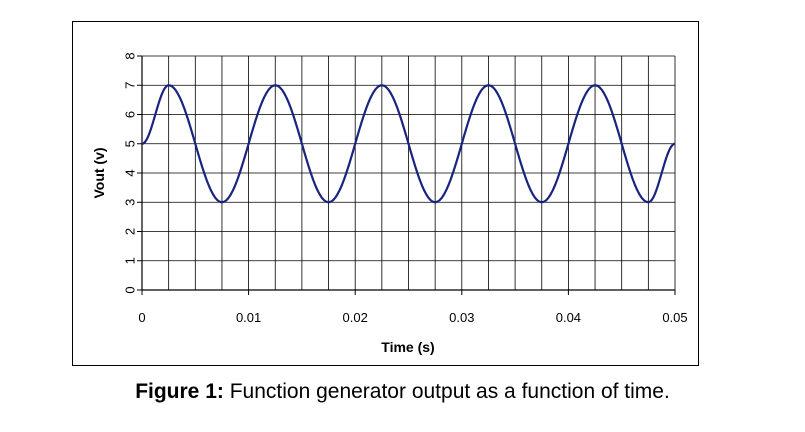 The width and height of the screenshot is (805, 432). I want to click on y-tick-label: 8, so click(129, 55).